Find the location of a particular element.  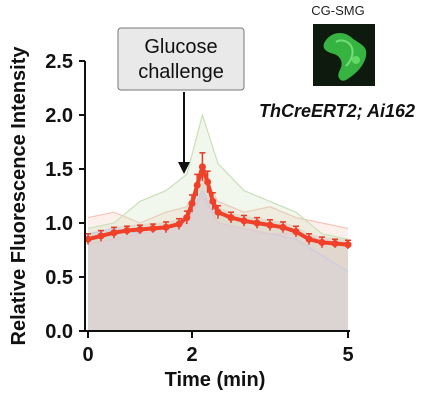

stimulus-arrow-head is located at coordinates (184, 168).